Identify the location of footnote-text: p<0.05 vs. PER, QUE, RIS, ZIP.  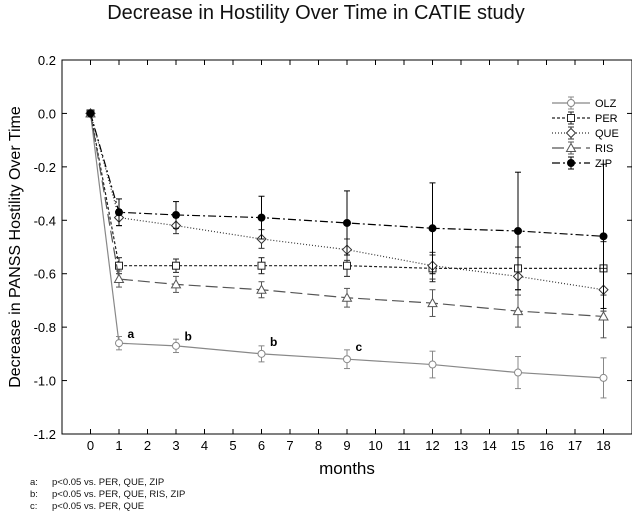
(119, 494).